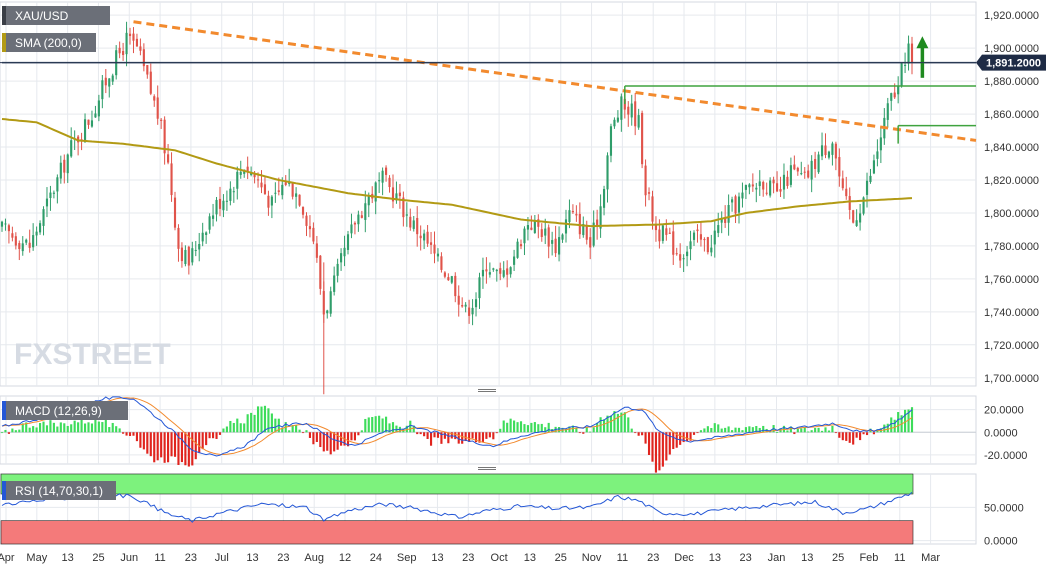 Image resolution: width=1060 pixels, height=574 pixels. I want to click on legend-macd: MACD (12,26,9), so click(65, 410).